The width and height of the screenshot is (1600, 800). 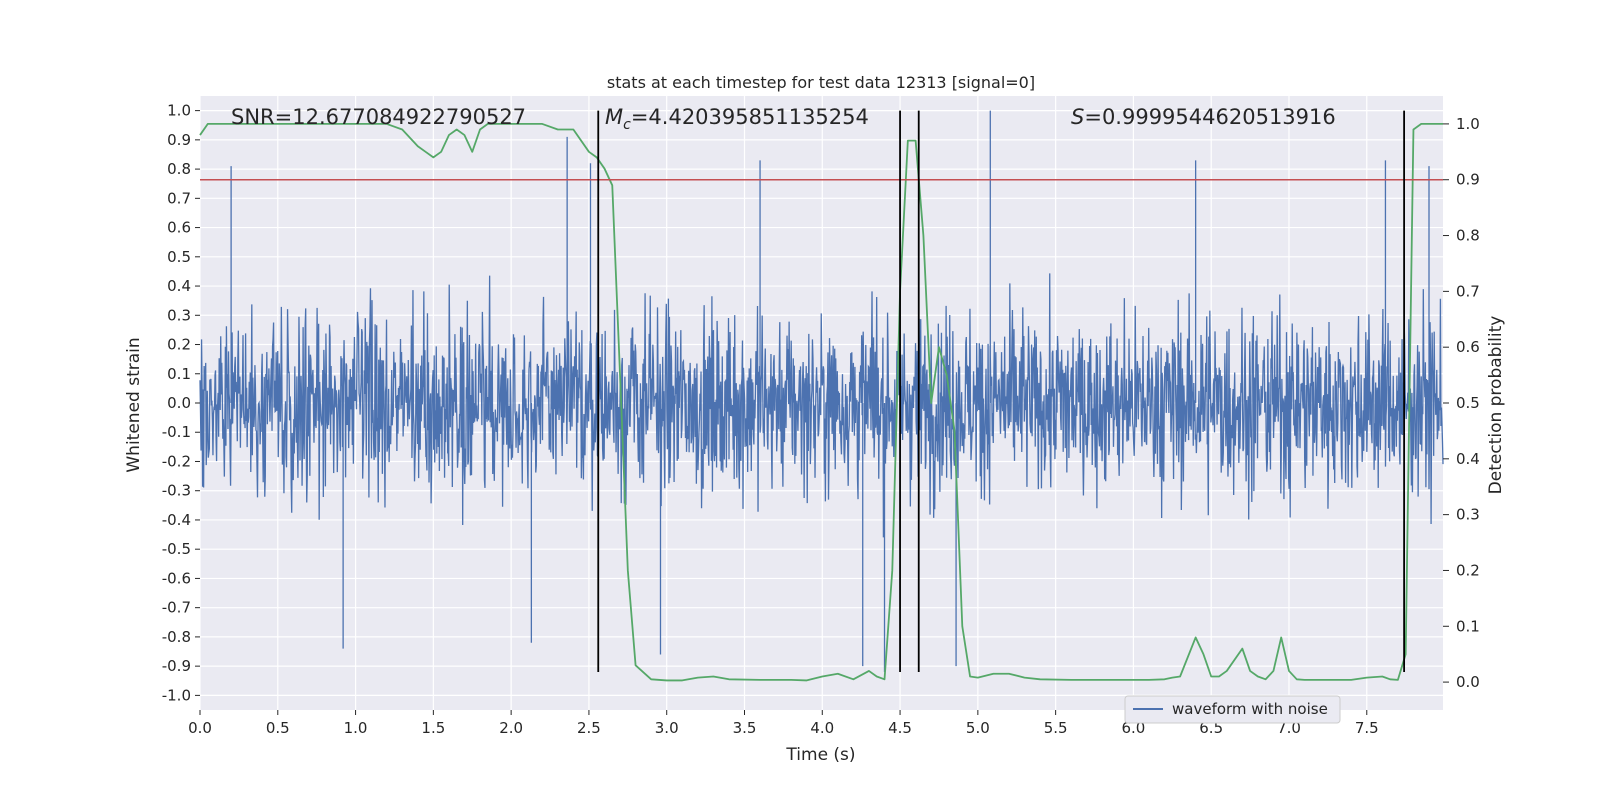 I want to click on x-tick-label: 3.0, so click(x=667, y=728).